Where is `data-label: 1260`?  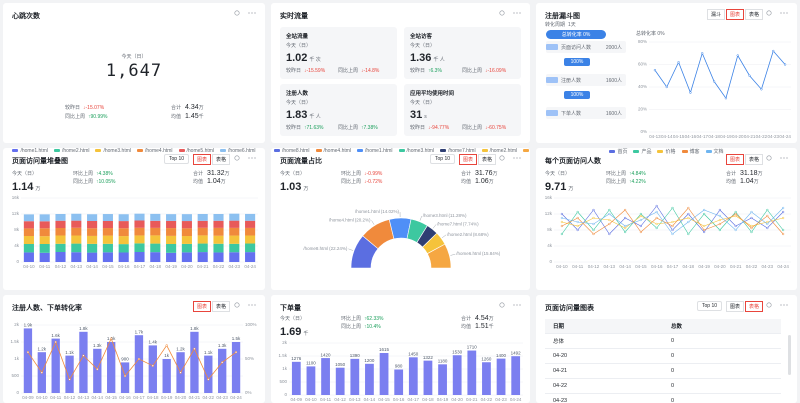 data-label: 1260 is located at coordinates (486, 358).